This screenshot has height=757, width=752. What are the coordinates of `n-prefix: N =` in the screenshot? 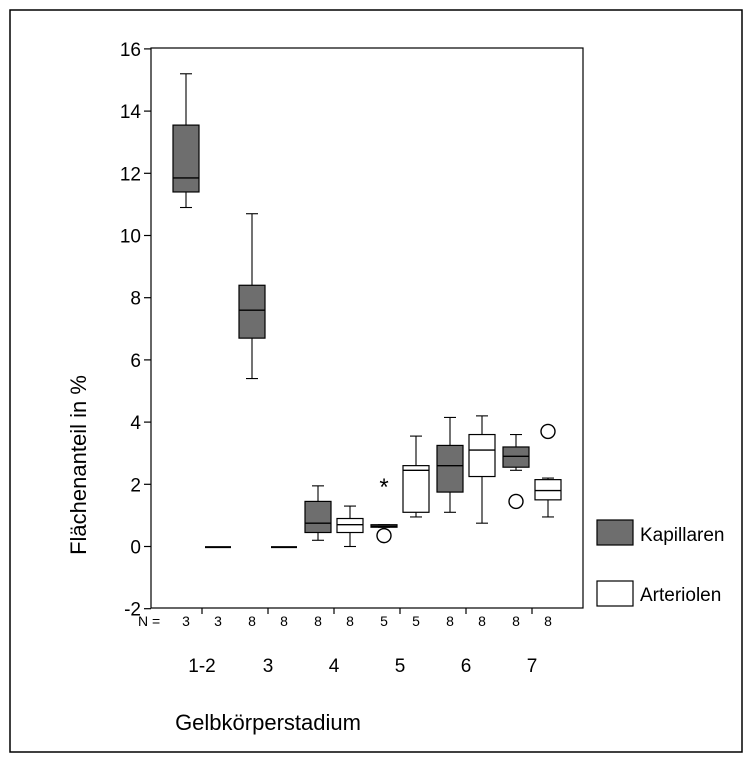 It's located at (149, 621).